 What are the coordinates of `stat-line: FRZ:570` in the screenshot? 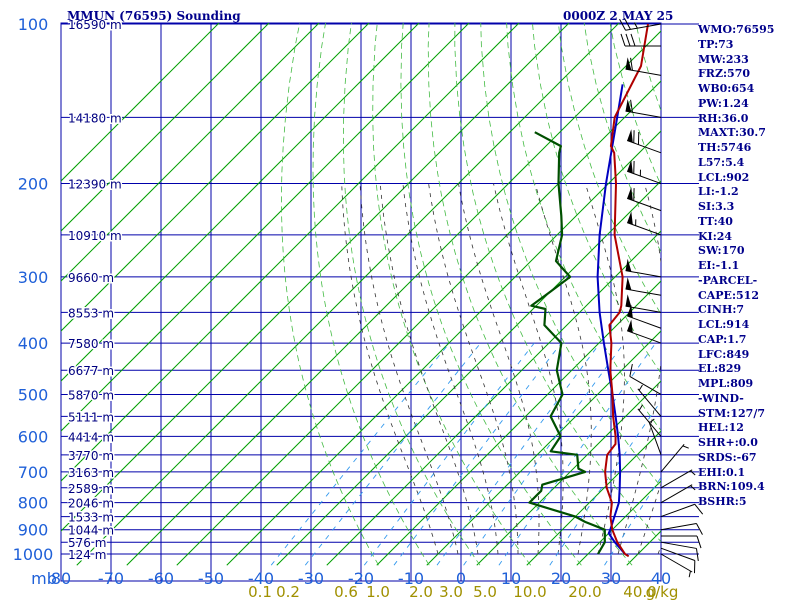 It's located at (724, 74).